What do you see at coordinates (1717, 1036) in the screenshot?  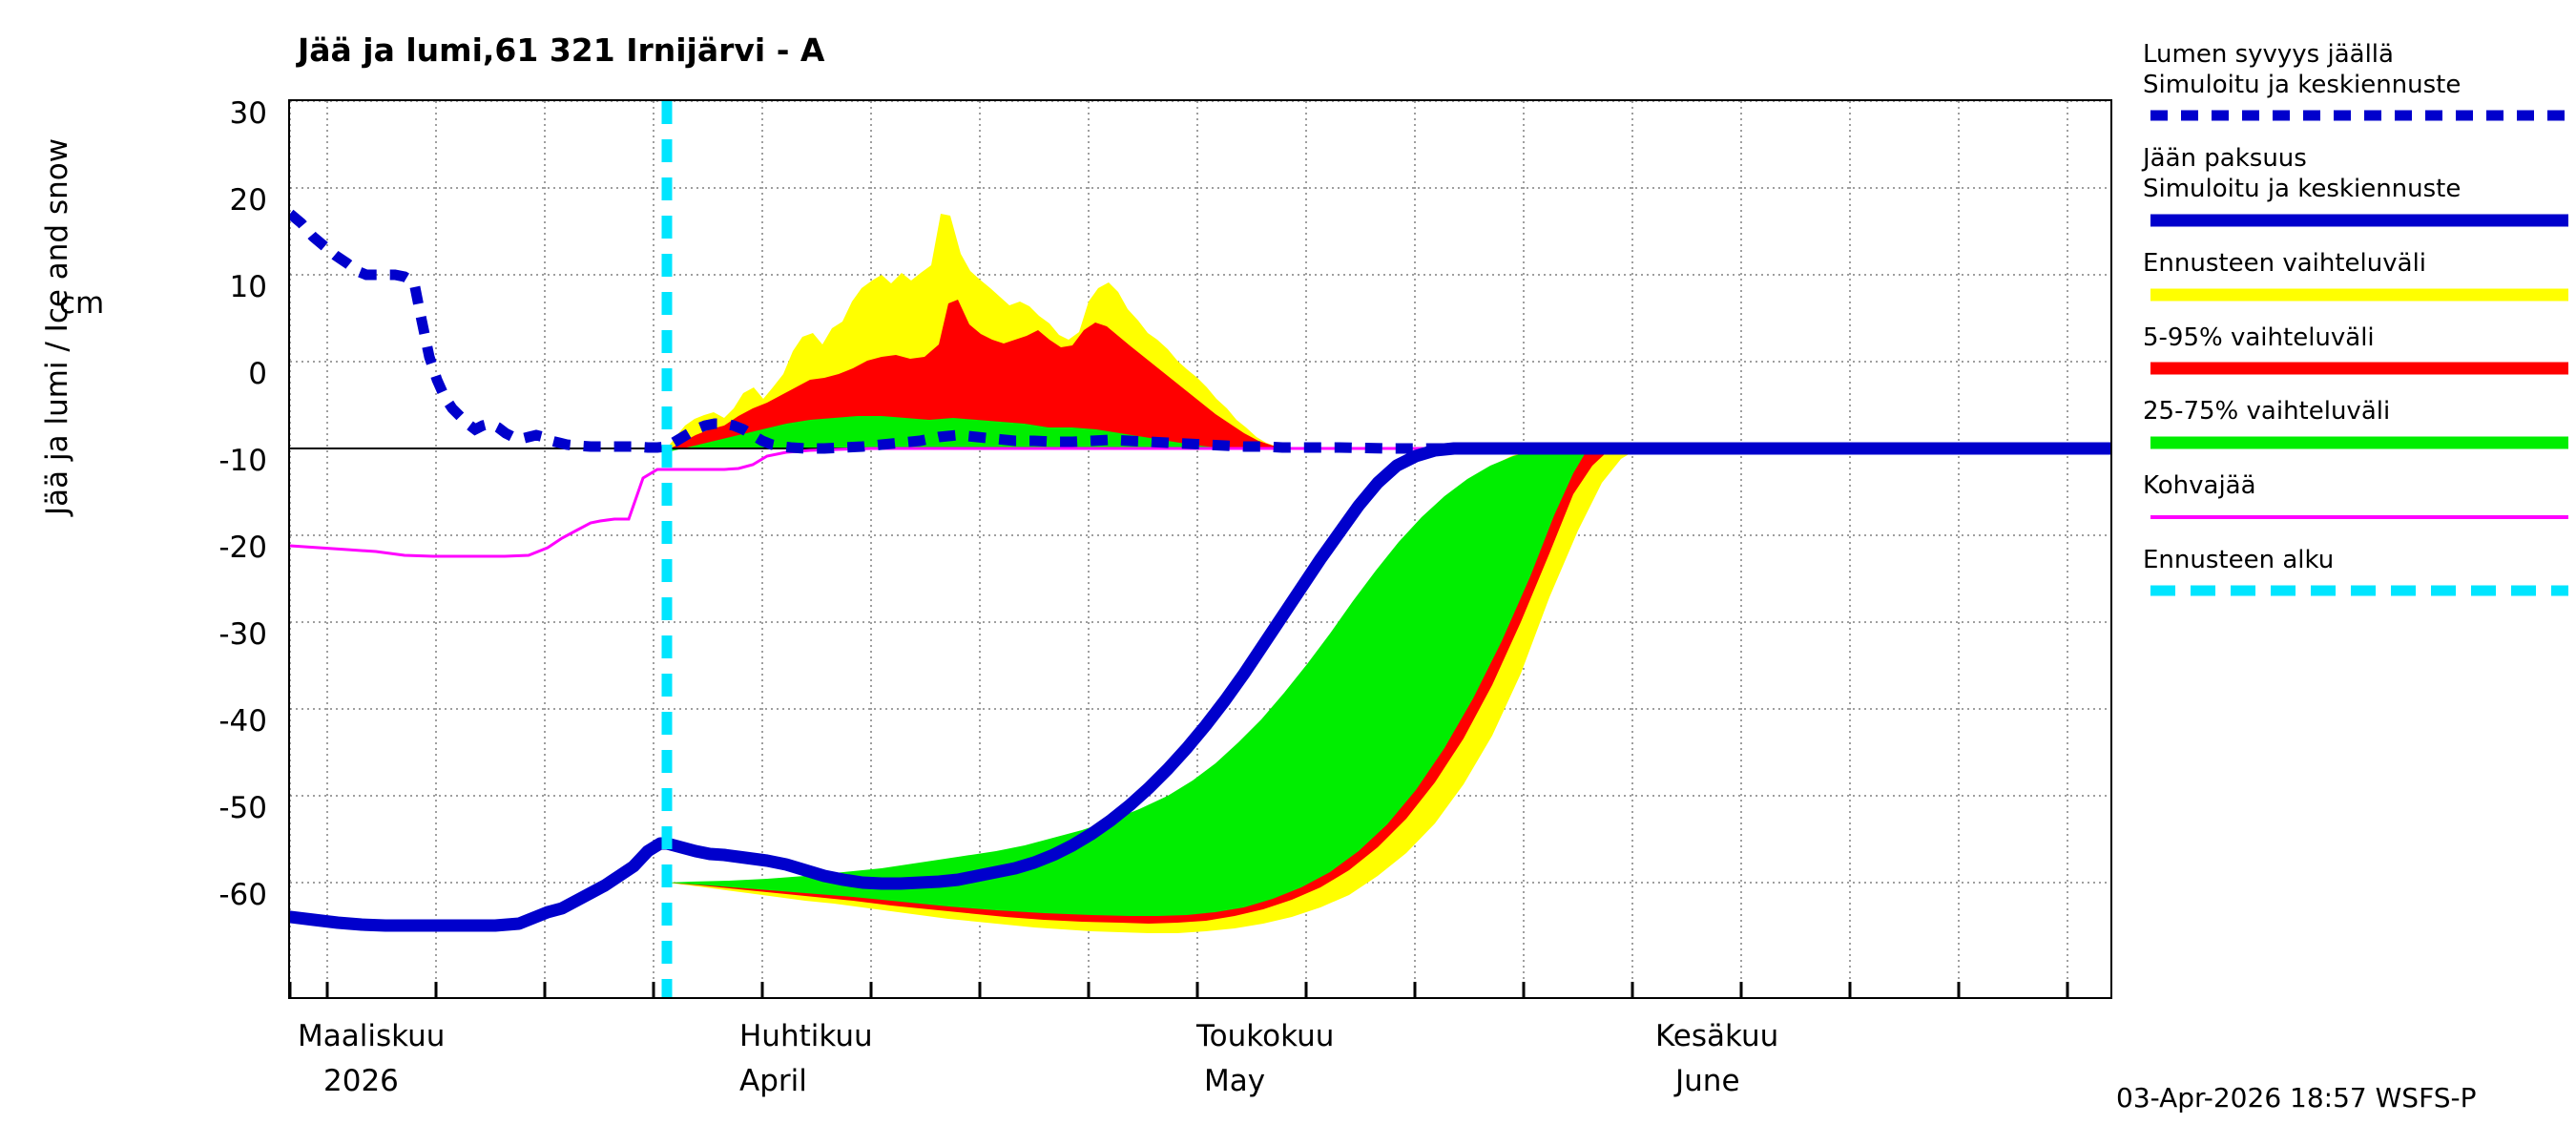 I see `x-tick-label: Kesäkuu` at bounding box center [1717, 1036].